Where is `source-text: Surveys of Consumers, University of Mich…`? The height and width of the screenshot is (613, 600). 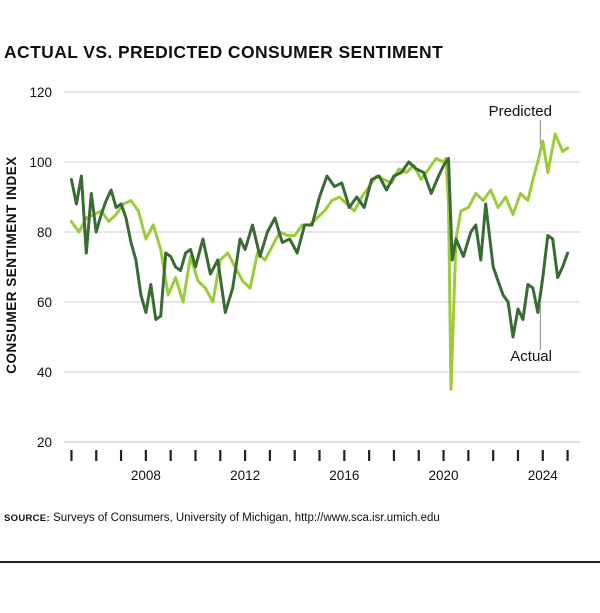 source-text: Surveys of Consumers, University of Mich… is located at coordinates (246, 518).